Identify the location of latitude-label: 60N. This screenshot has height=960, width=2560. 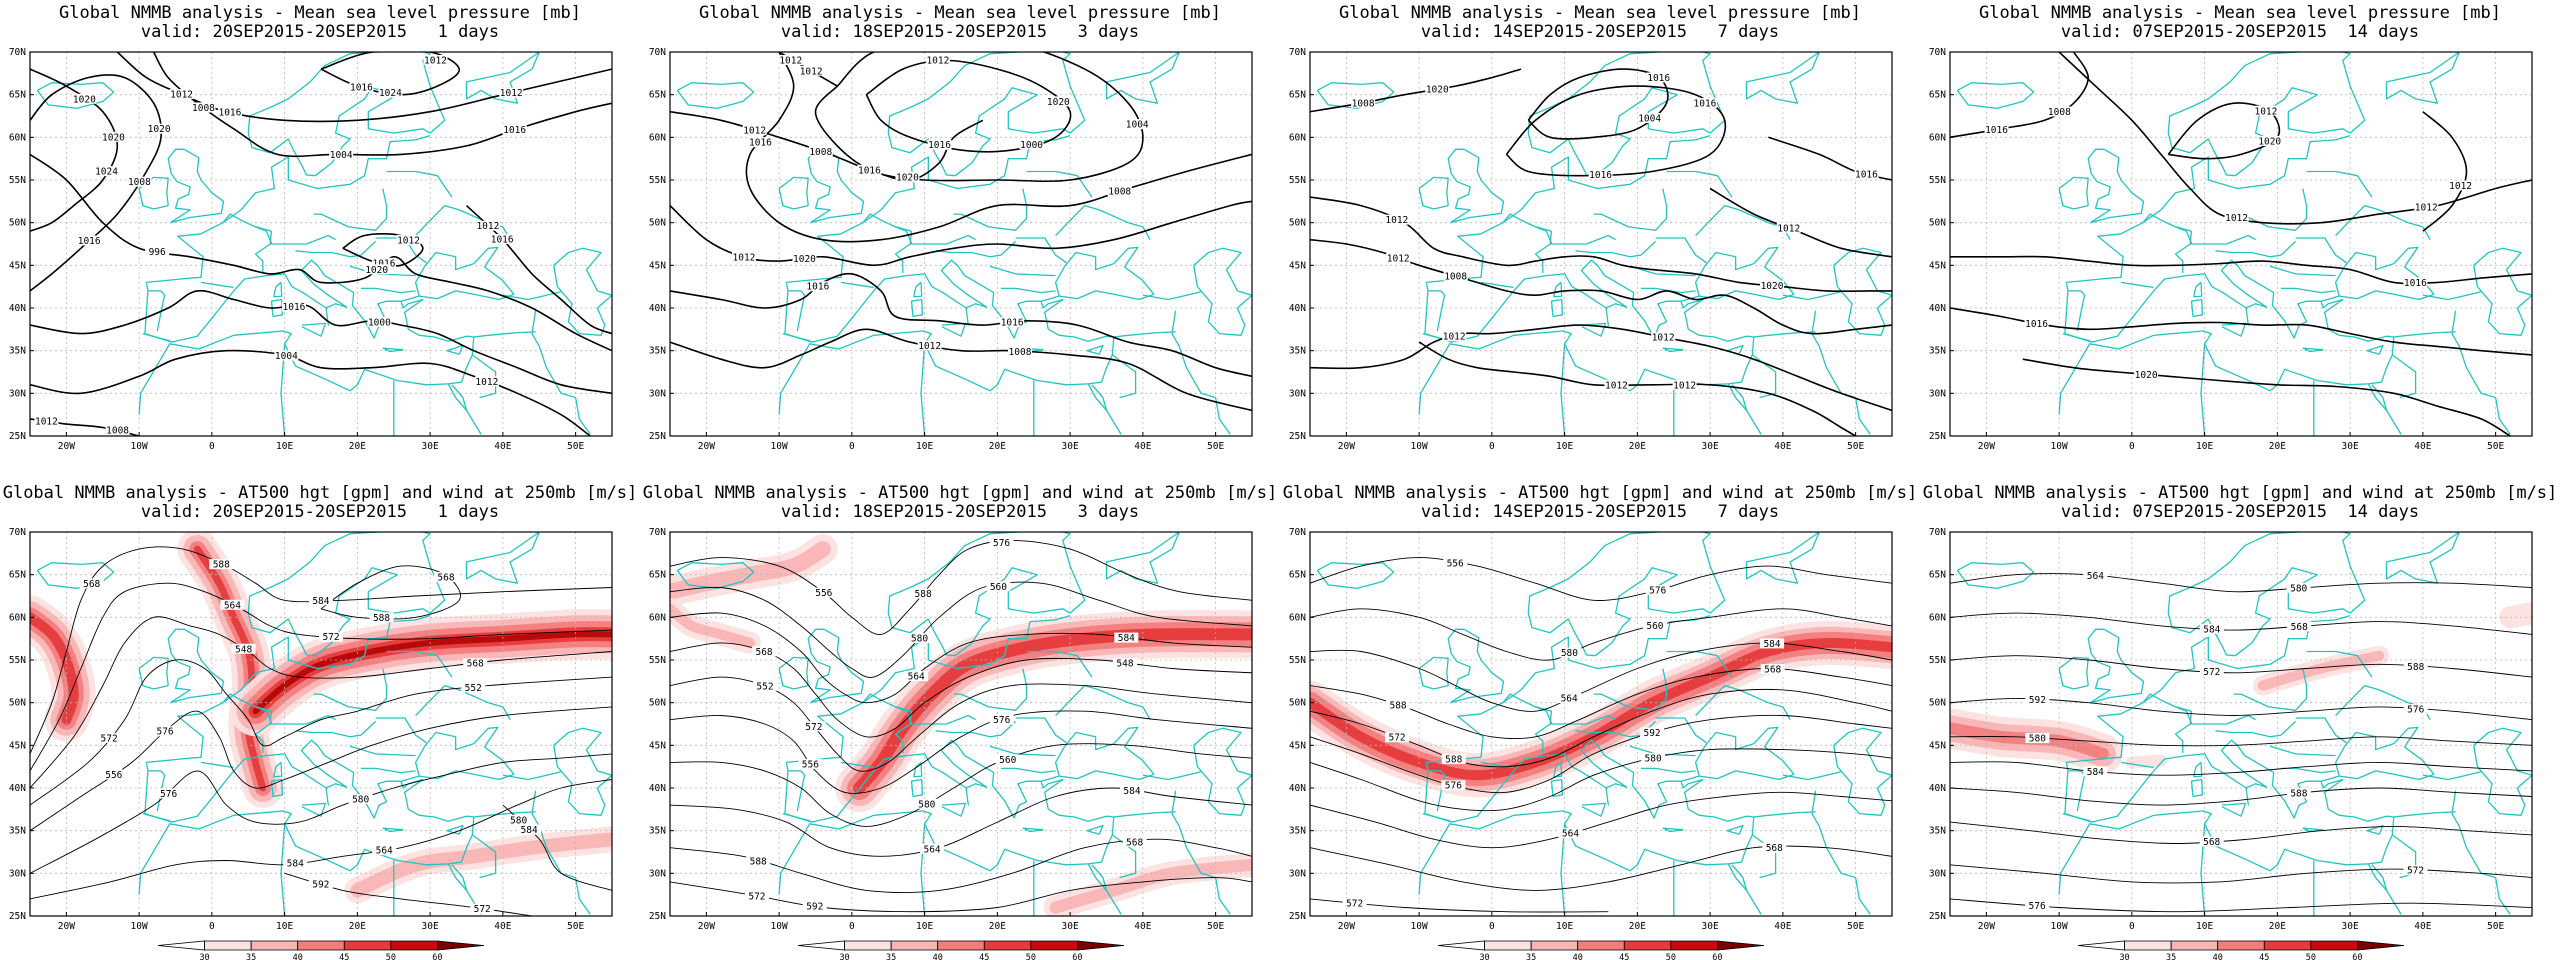
(17, 617).